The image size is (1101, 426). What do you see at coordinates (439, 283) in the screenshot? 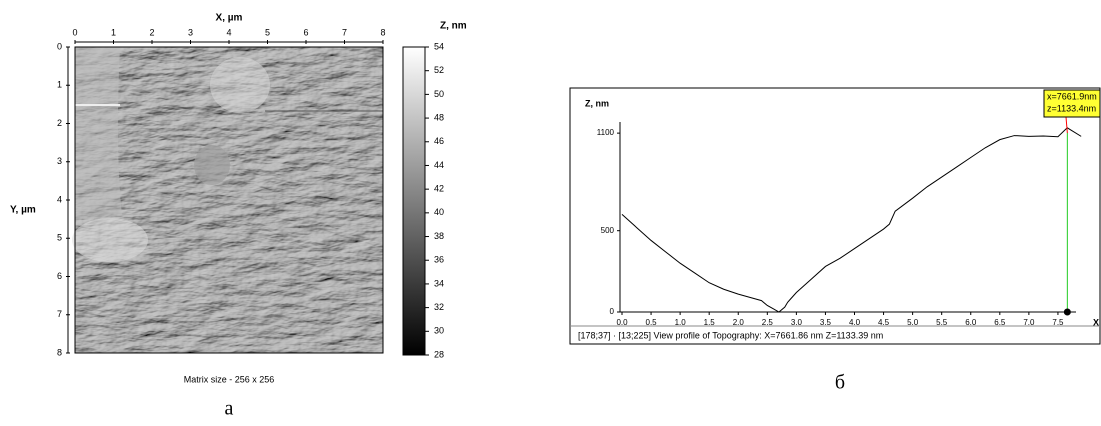
I see `colorbar-tick-label: 34` at bounding box center [439, 283].